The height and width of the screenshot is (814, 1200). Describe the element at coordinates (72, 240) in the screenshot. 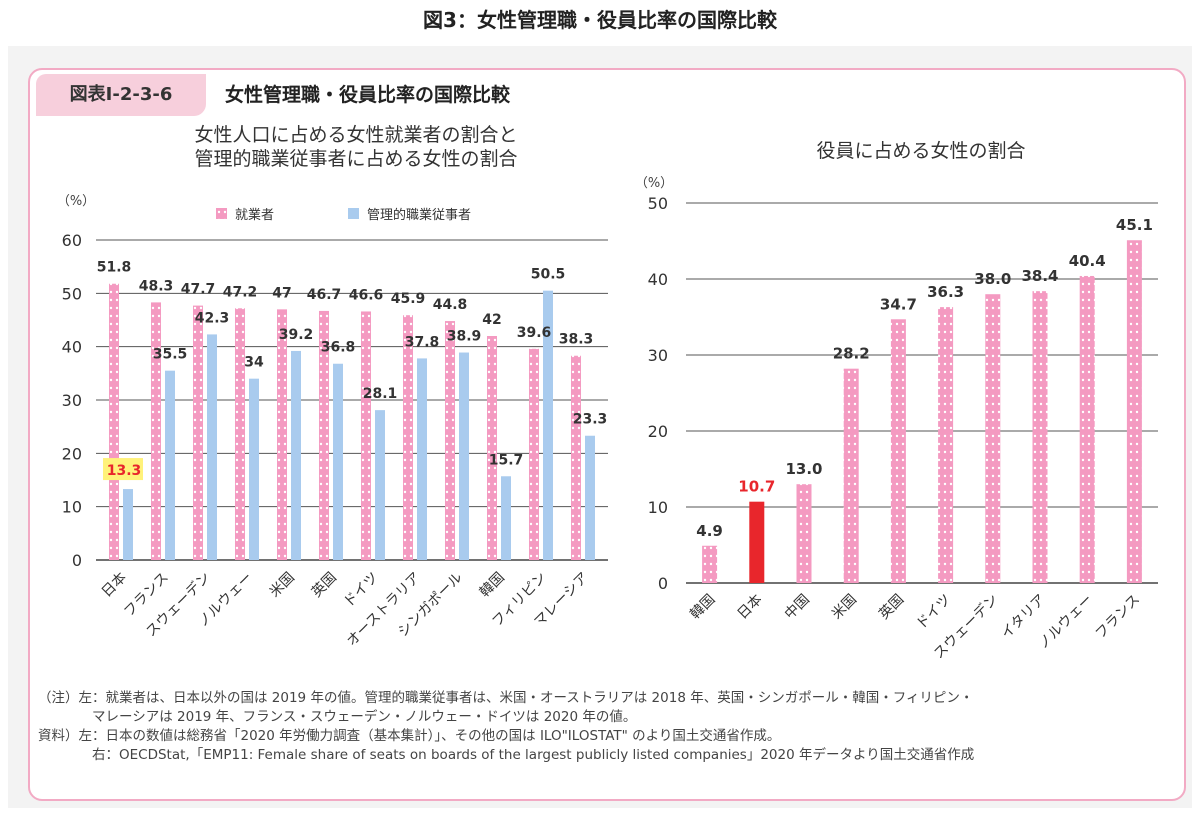

I see `left-y-tick-label: 60` at that location.